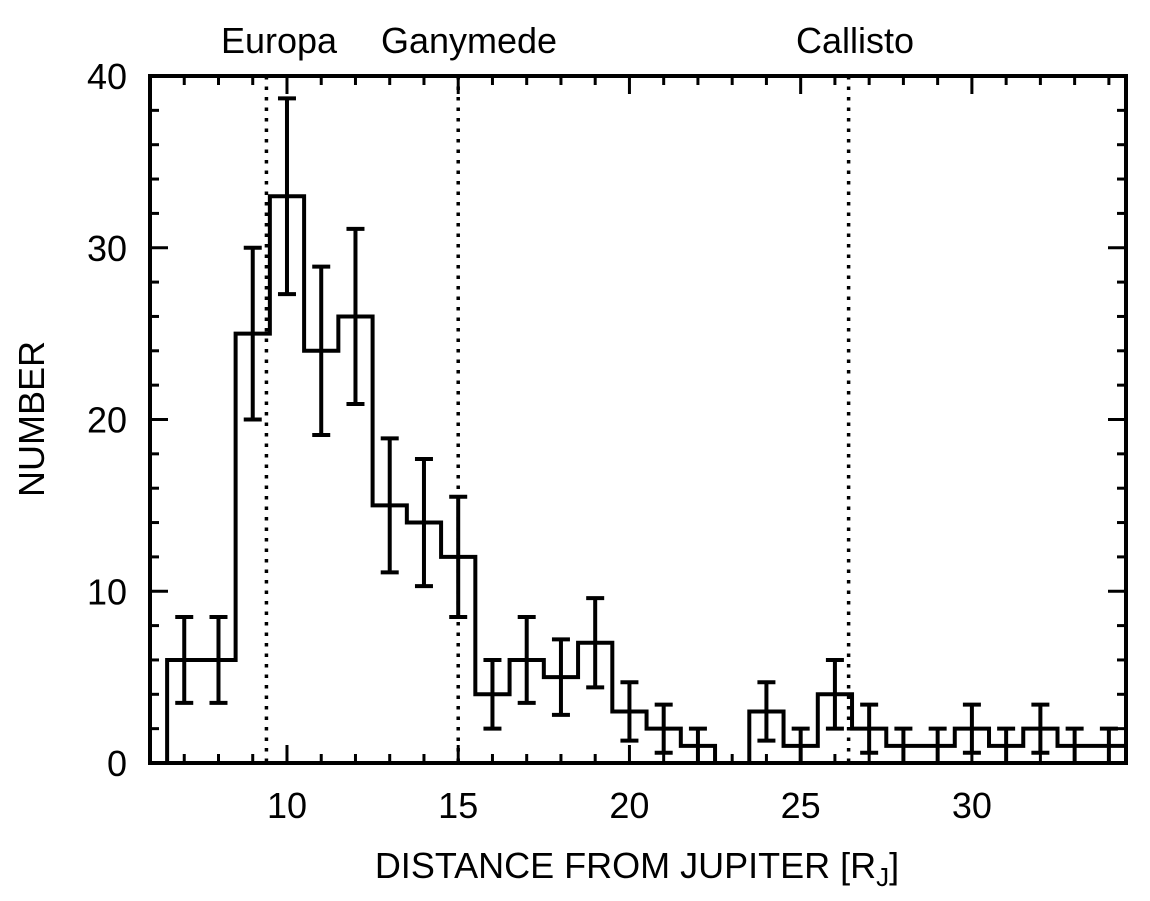 This screenshot has width=1150, height=901. What do you see at coordinates (894, 865) in the screenshot?
I see `x-axis-label-close: ]` at bounding box center [894, 865].